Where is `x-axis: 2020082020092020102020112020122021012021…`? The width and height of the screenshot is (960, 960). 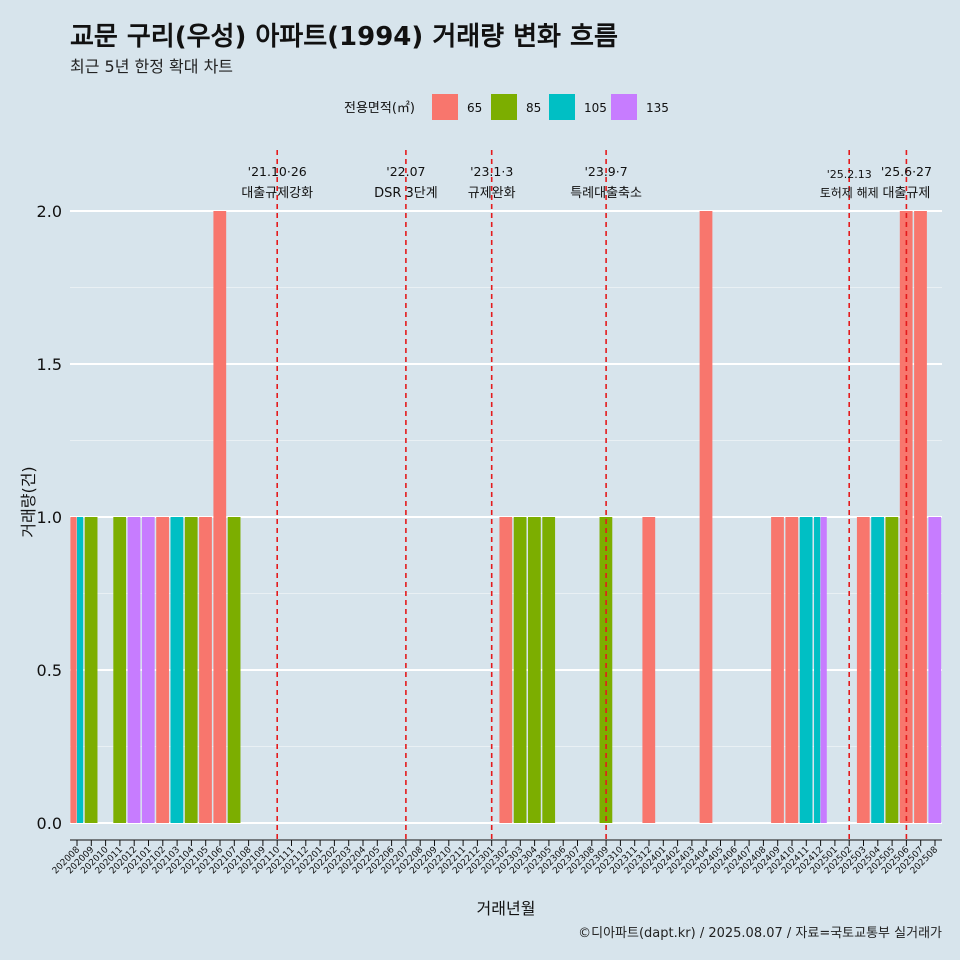
x-axis: 2020082020092020102020112020122021012021… is located at coordinates (496, 857).